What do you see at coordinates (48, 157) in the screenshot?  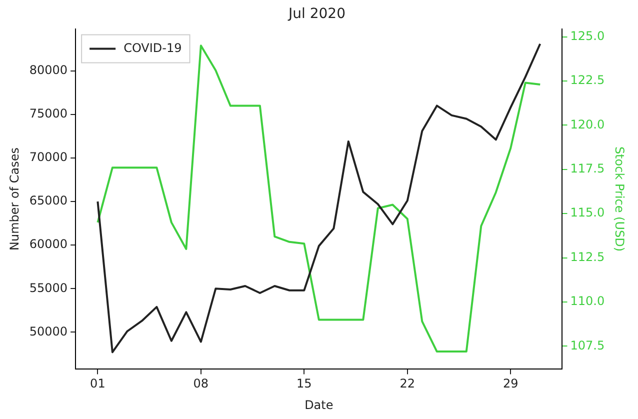 I see `y-tick-label: 70000` at bounding box center [48, 157].